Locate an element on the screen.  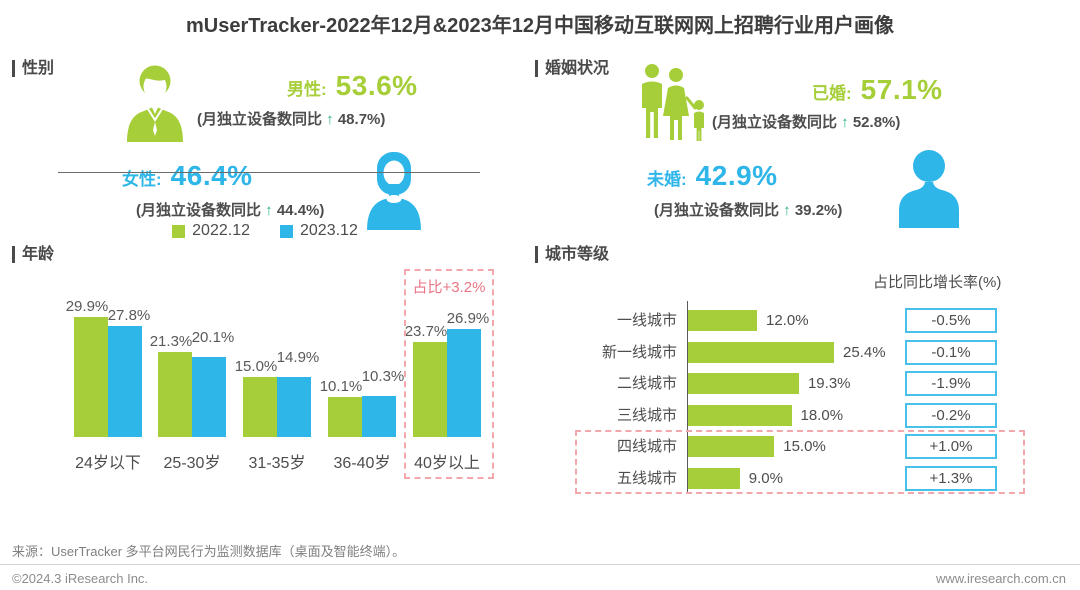
city-change-box: -0.2% is located at coordinates (951, 415).